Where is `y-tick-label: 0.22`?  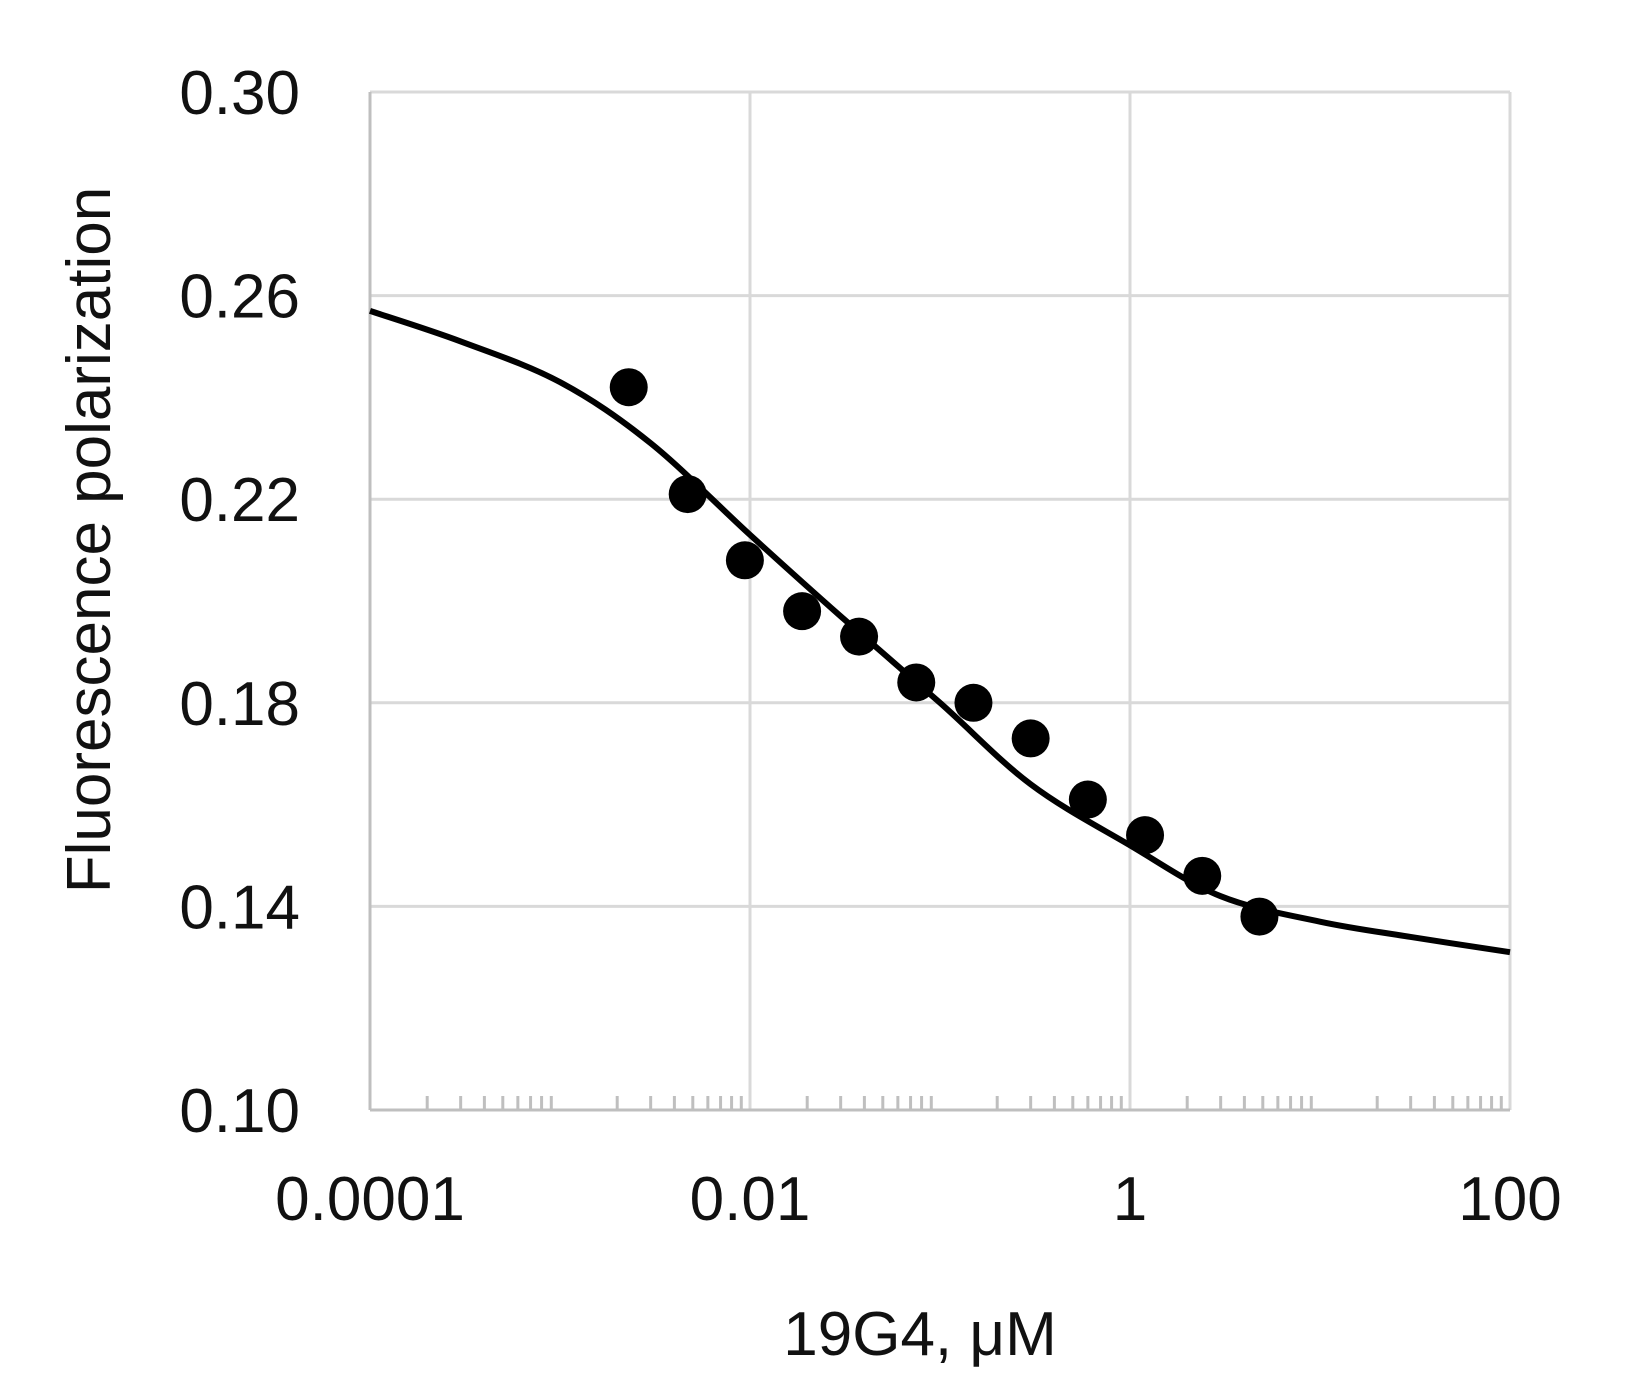
y-tick-label: 0.22 is located at coordinates (239, 500).